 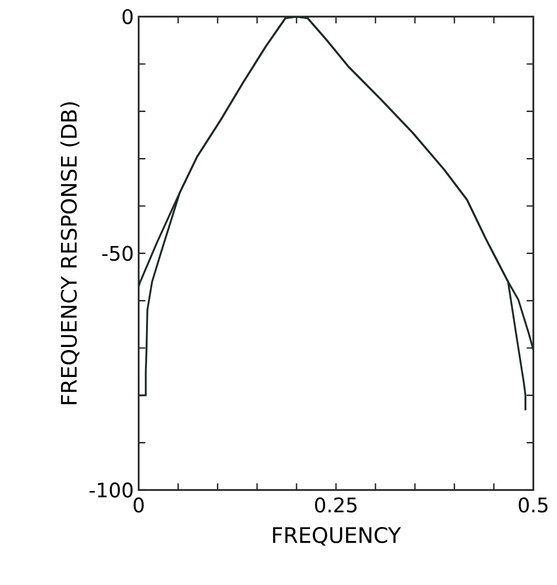 I want to click on y-tick-label: 0, so click(x=127, y=16).